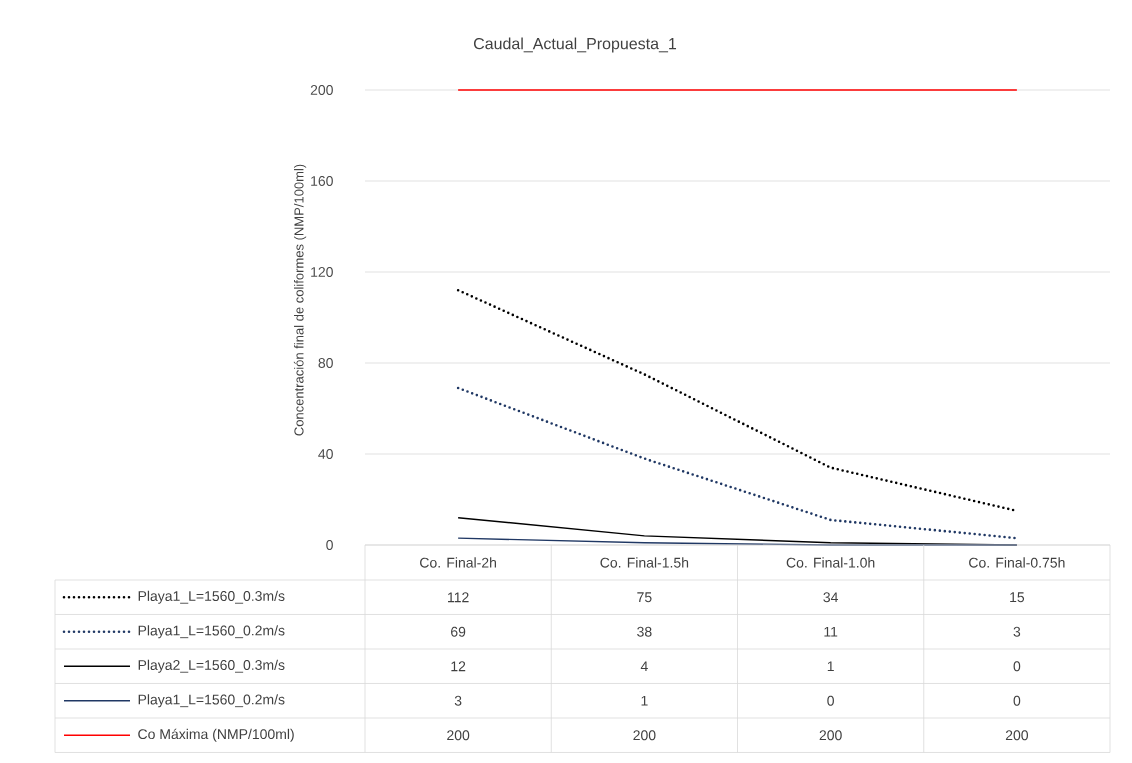  I want to click on y-axis-title: Concentración final de coliformes (NMP/100ml), so click(300, 300).